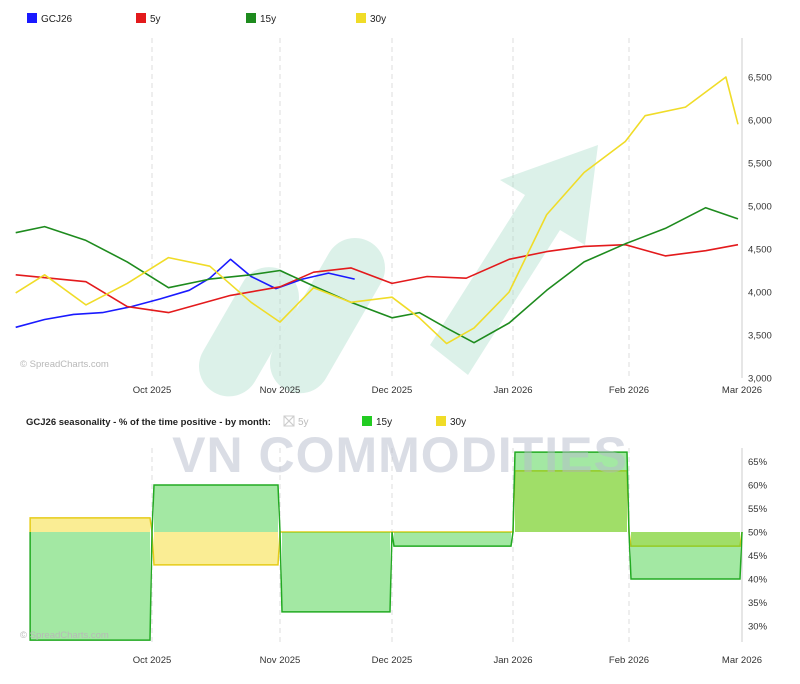 Image resolution: width=800 pixels, height=684 pixels. I want to click on seasonality-legend-item-30y: 30y, so click(451, 422).